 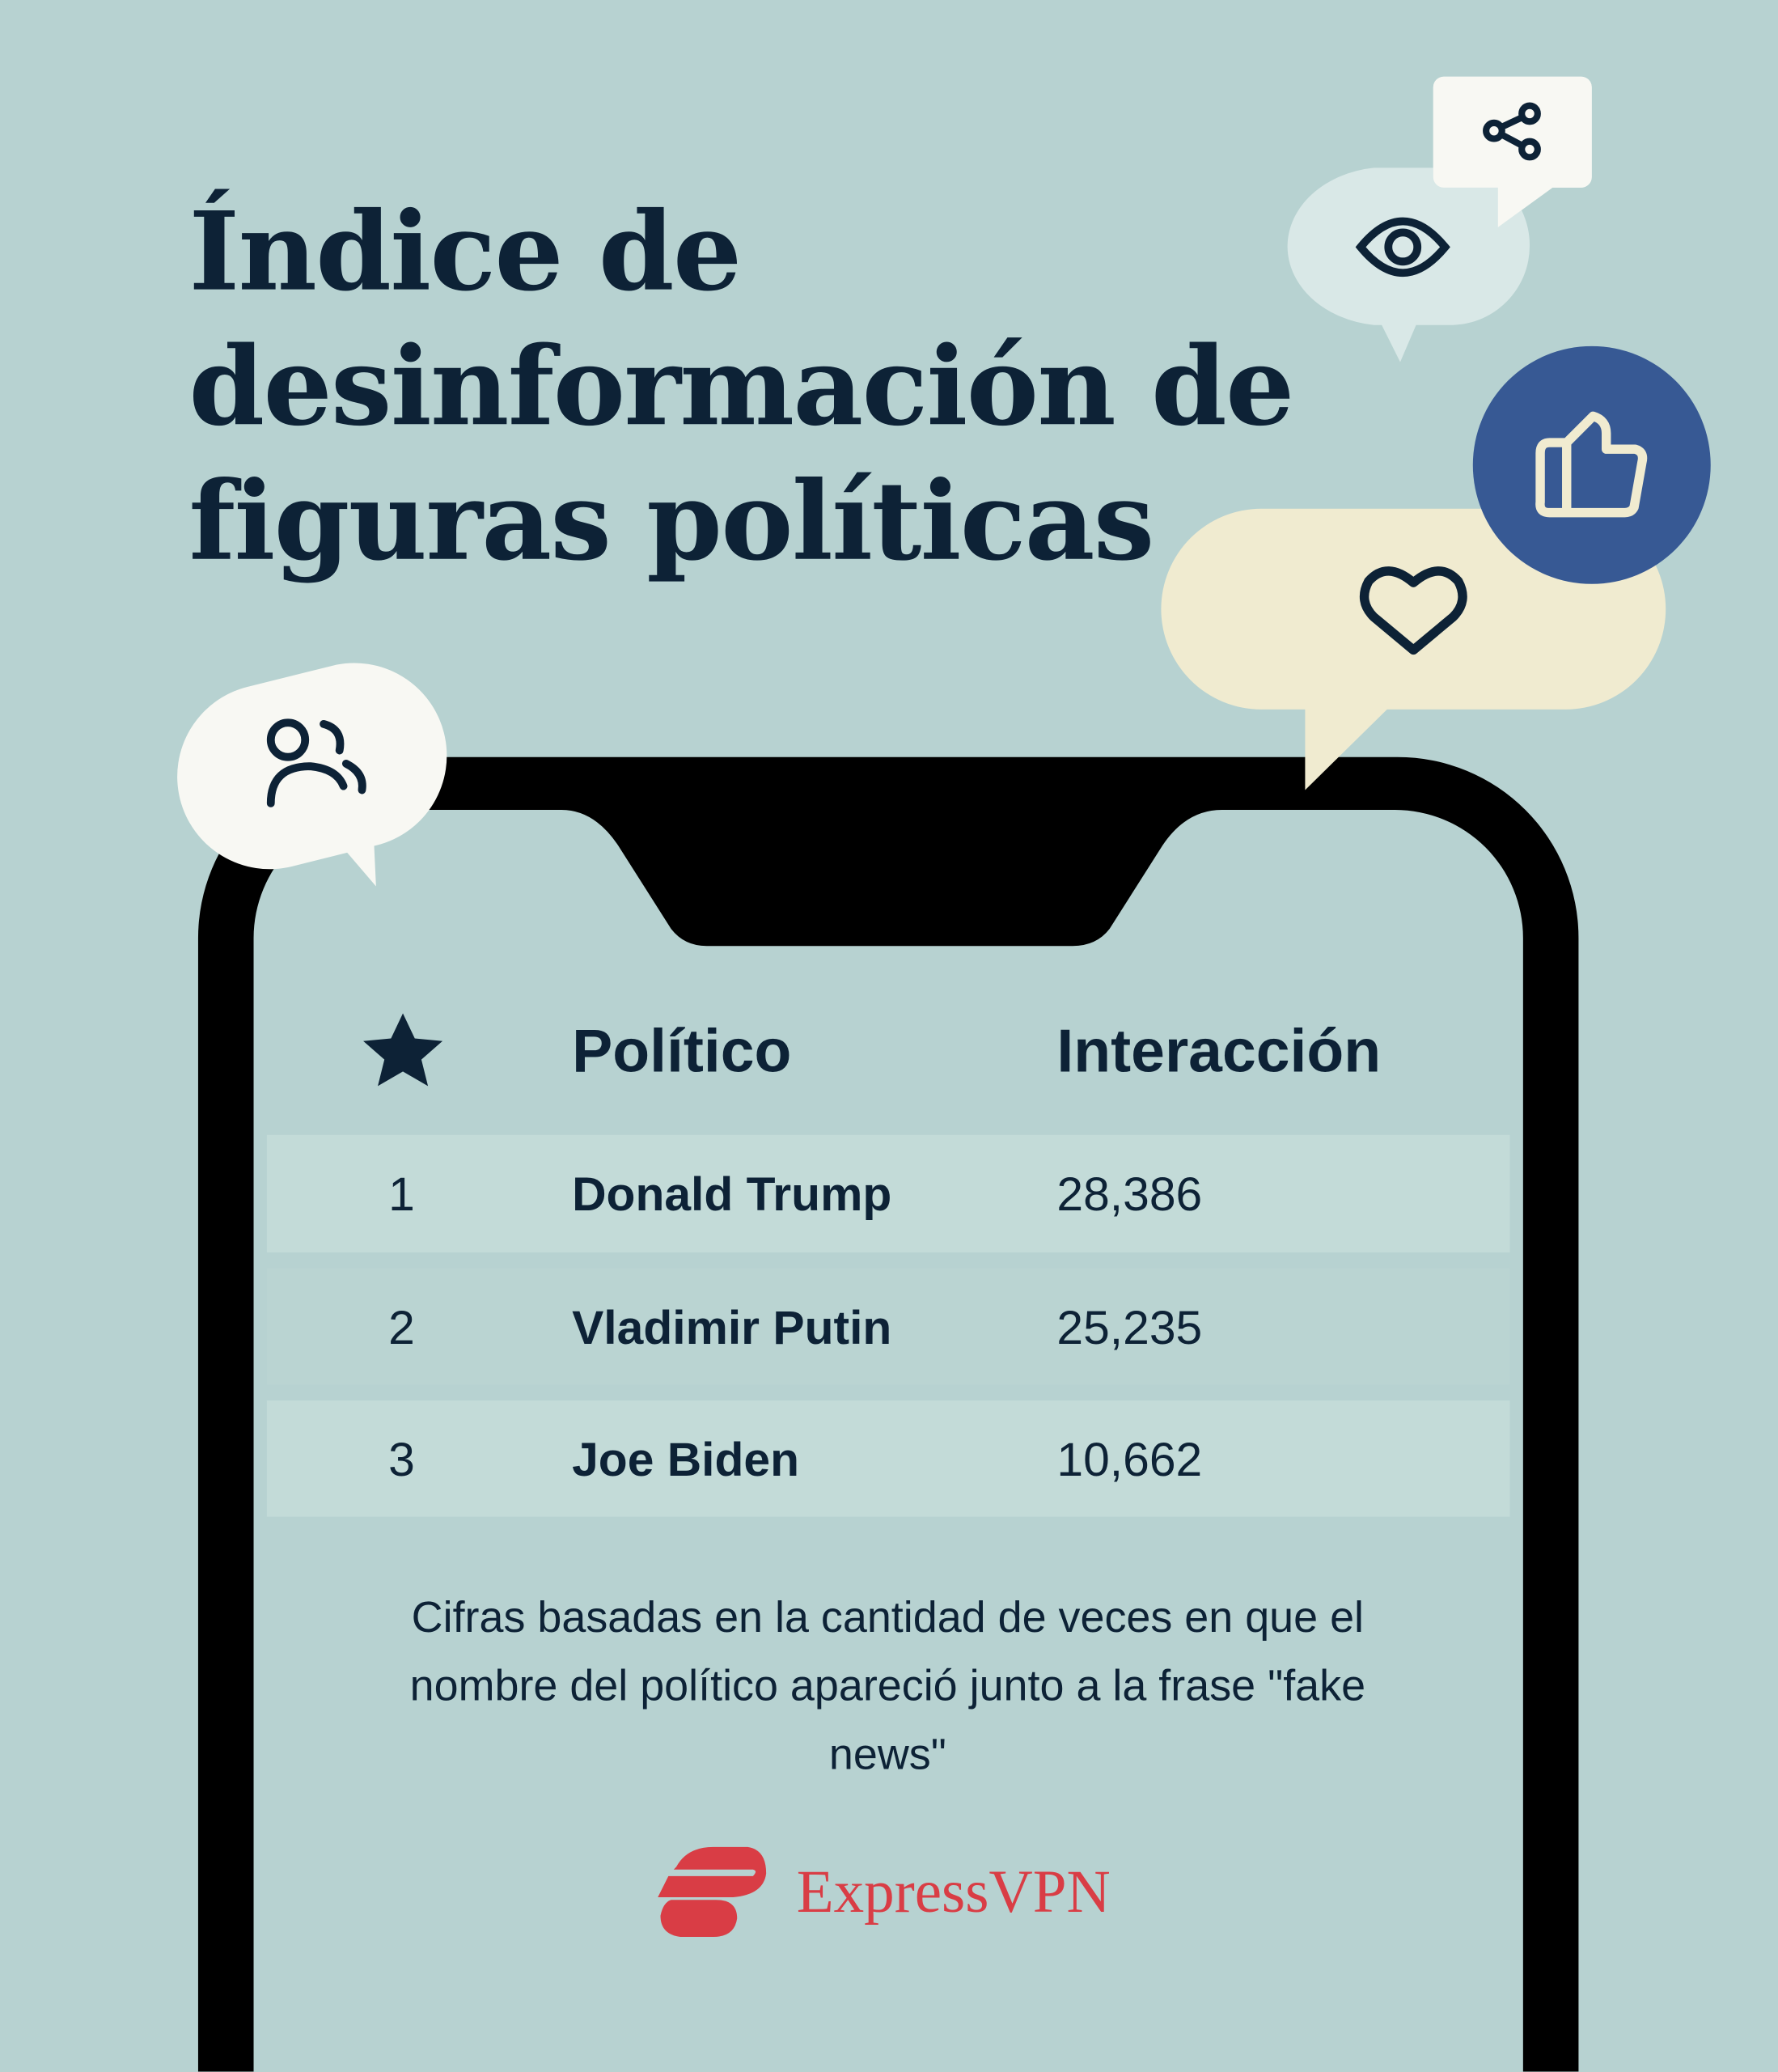 What do you see at coordinates (1591, 464) in the screenshot?
I see `thumbs-up-bubble` at bounding box center [1591, 464].